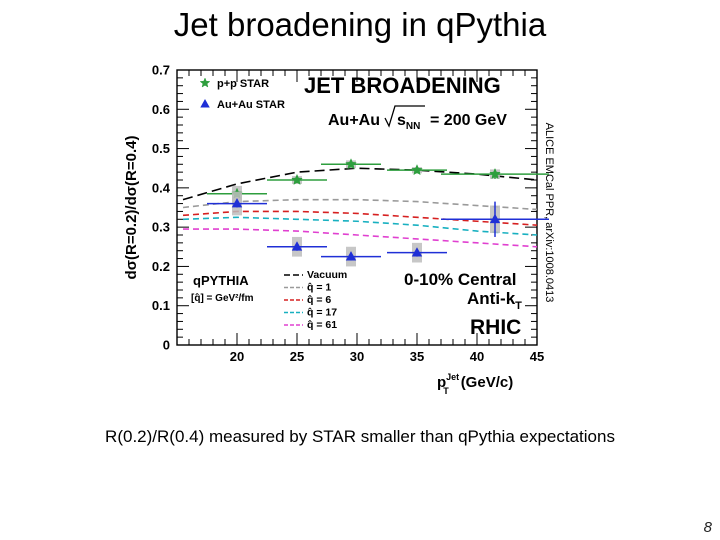 This screenshot has height=540, width=720. Describe the element at coordinates (707, 527) in the screenshot. I see `page-number: 8` at that location.